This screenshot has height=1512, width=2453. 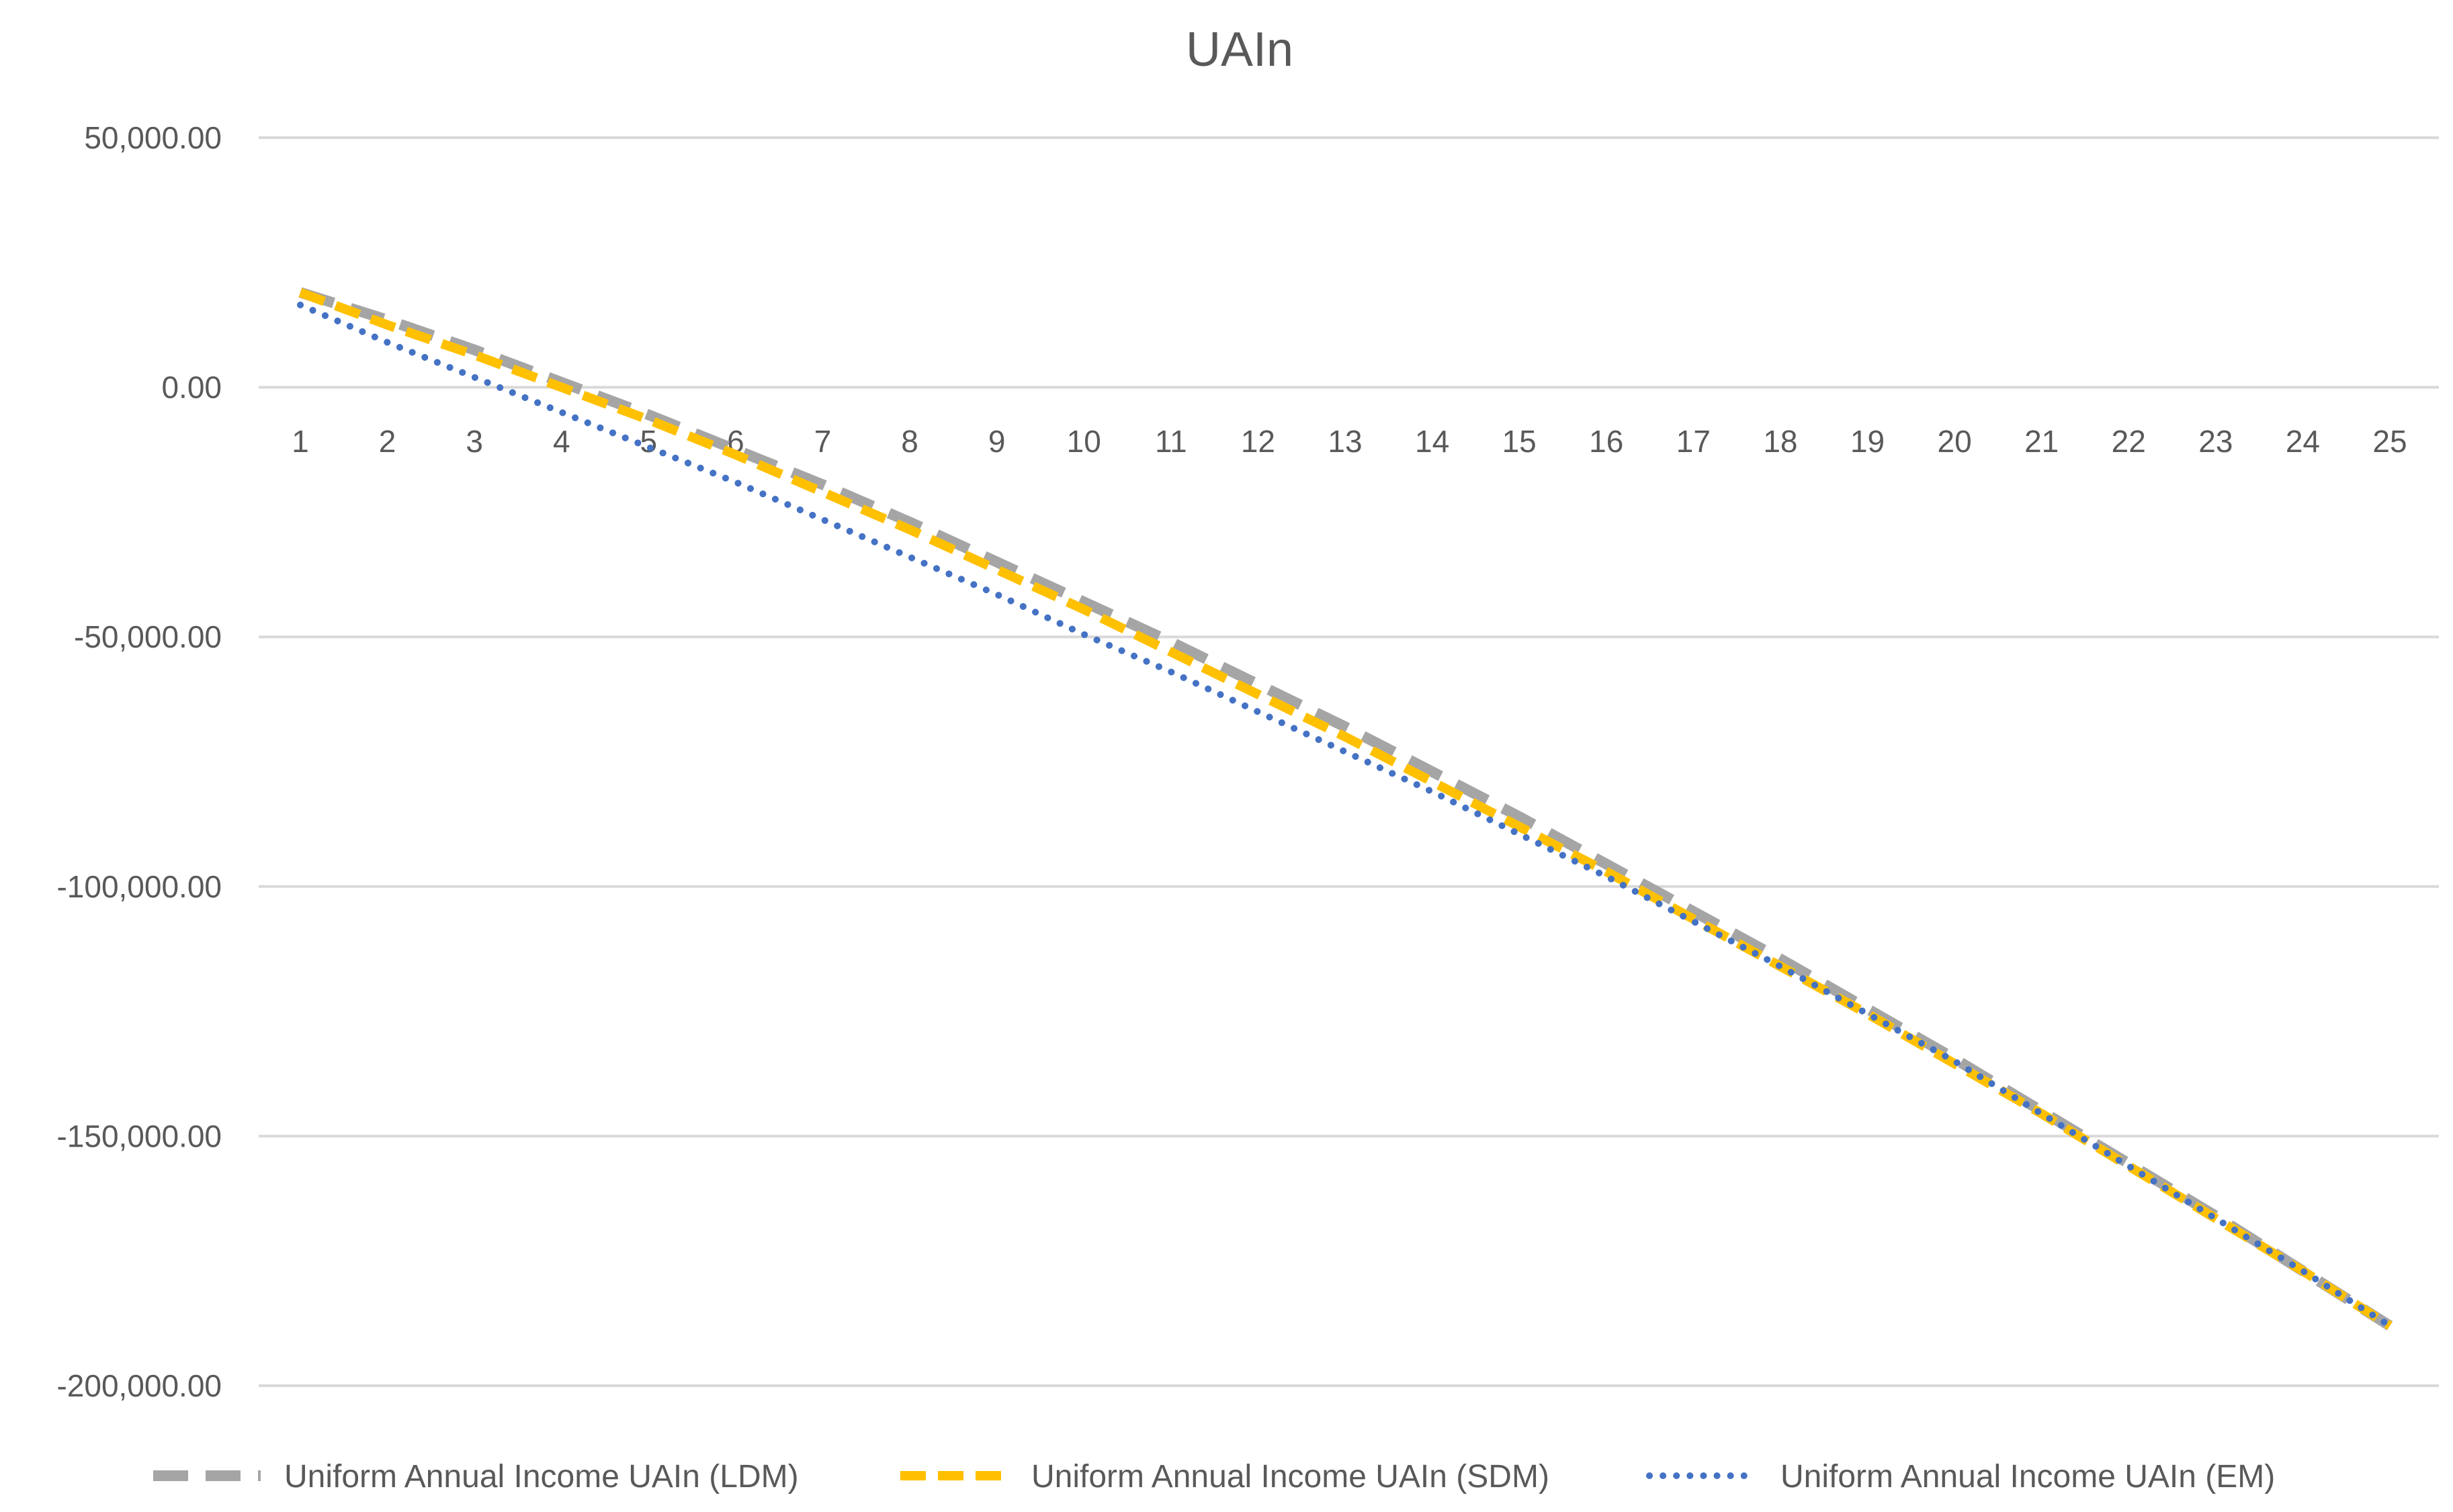 What do you see at coordinates (148, 636) in the screenshot?
I see `y-tick-label: -50,000.00` at bounding box center [148, 636].